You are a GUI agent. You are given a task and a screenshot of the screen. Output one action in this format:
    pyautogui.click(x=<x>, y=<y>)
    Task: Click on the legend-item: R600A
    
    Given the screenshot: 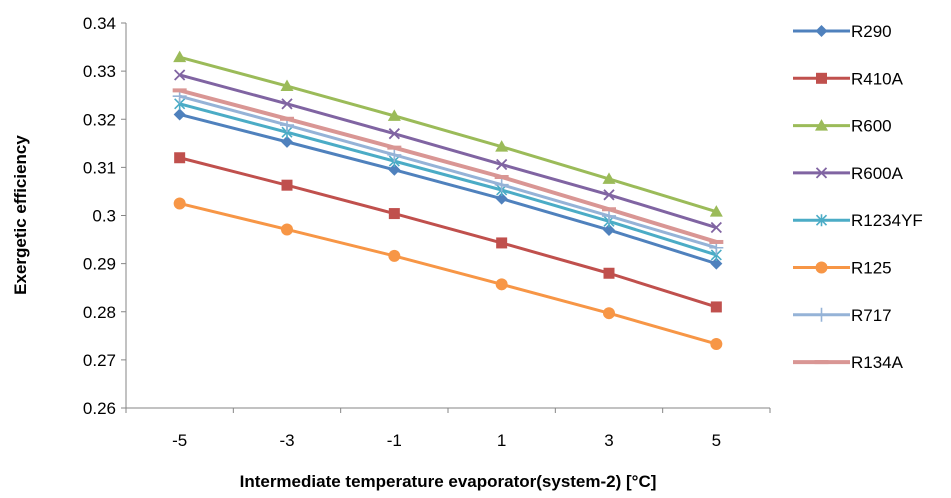 What is the action you would take?
    pyautogui.click(x=848, y=173)
    